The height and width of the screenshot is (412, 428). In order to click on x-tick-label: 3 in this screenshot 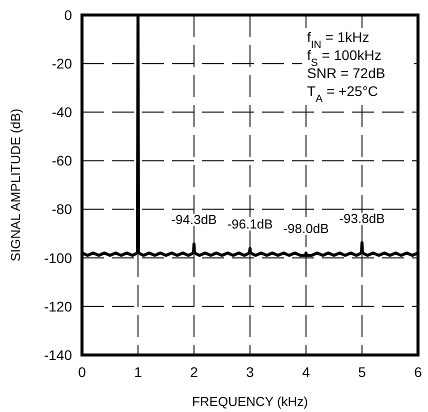, I will do `click(250, 372)`.